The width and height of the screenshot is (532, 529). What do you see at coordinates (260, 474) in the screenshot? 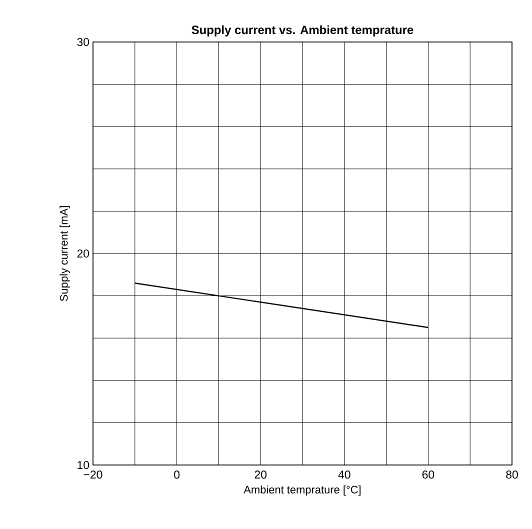
I see `x-tick-label: 20` at bounding box center [260, 474].